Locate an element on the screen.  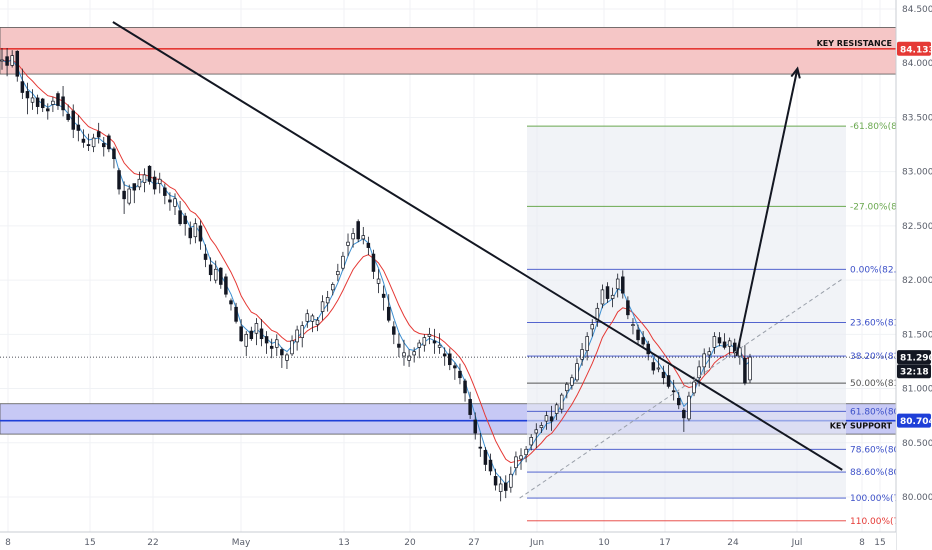
price-tag-label: 80.704 is located at coordinates (916, 422).